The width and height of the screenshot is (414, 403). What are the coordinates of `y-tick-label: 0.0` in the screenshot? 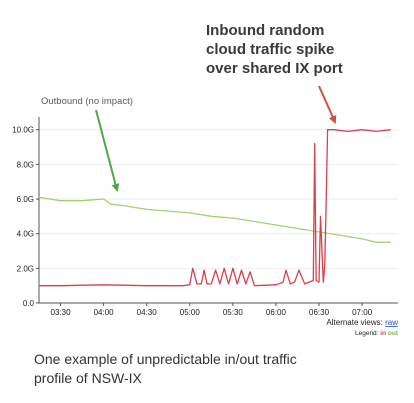 It's located at (29, 303).